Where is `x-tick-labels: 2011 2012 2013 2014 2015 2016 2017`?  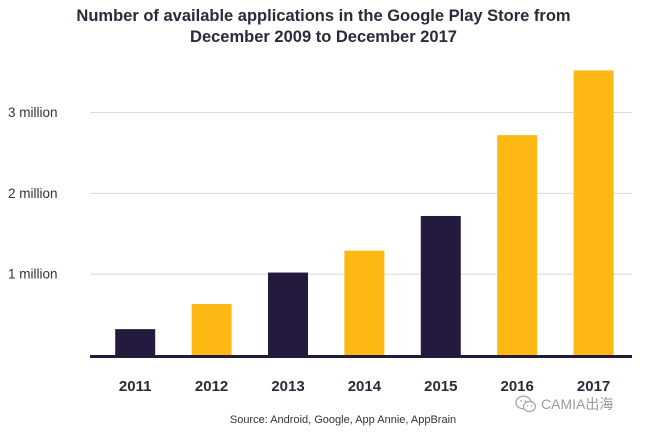
x-tick-labels: 2011 2012 2013 2014 2015 2016 2017 is located at coordinates (364, 386).